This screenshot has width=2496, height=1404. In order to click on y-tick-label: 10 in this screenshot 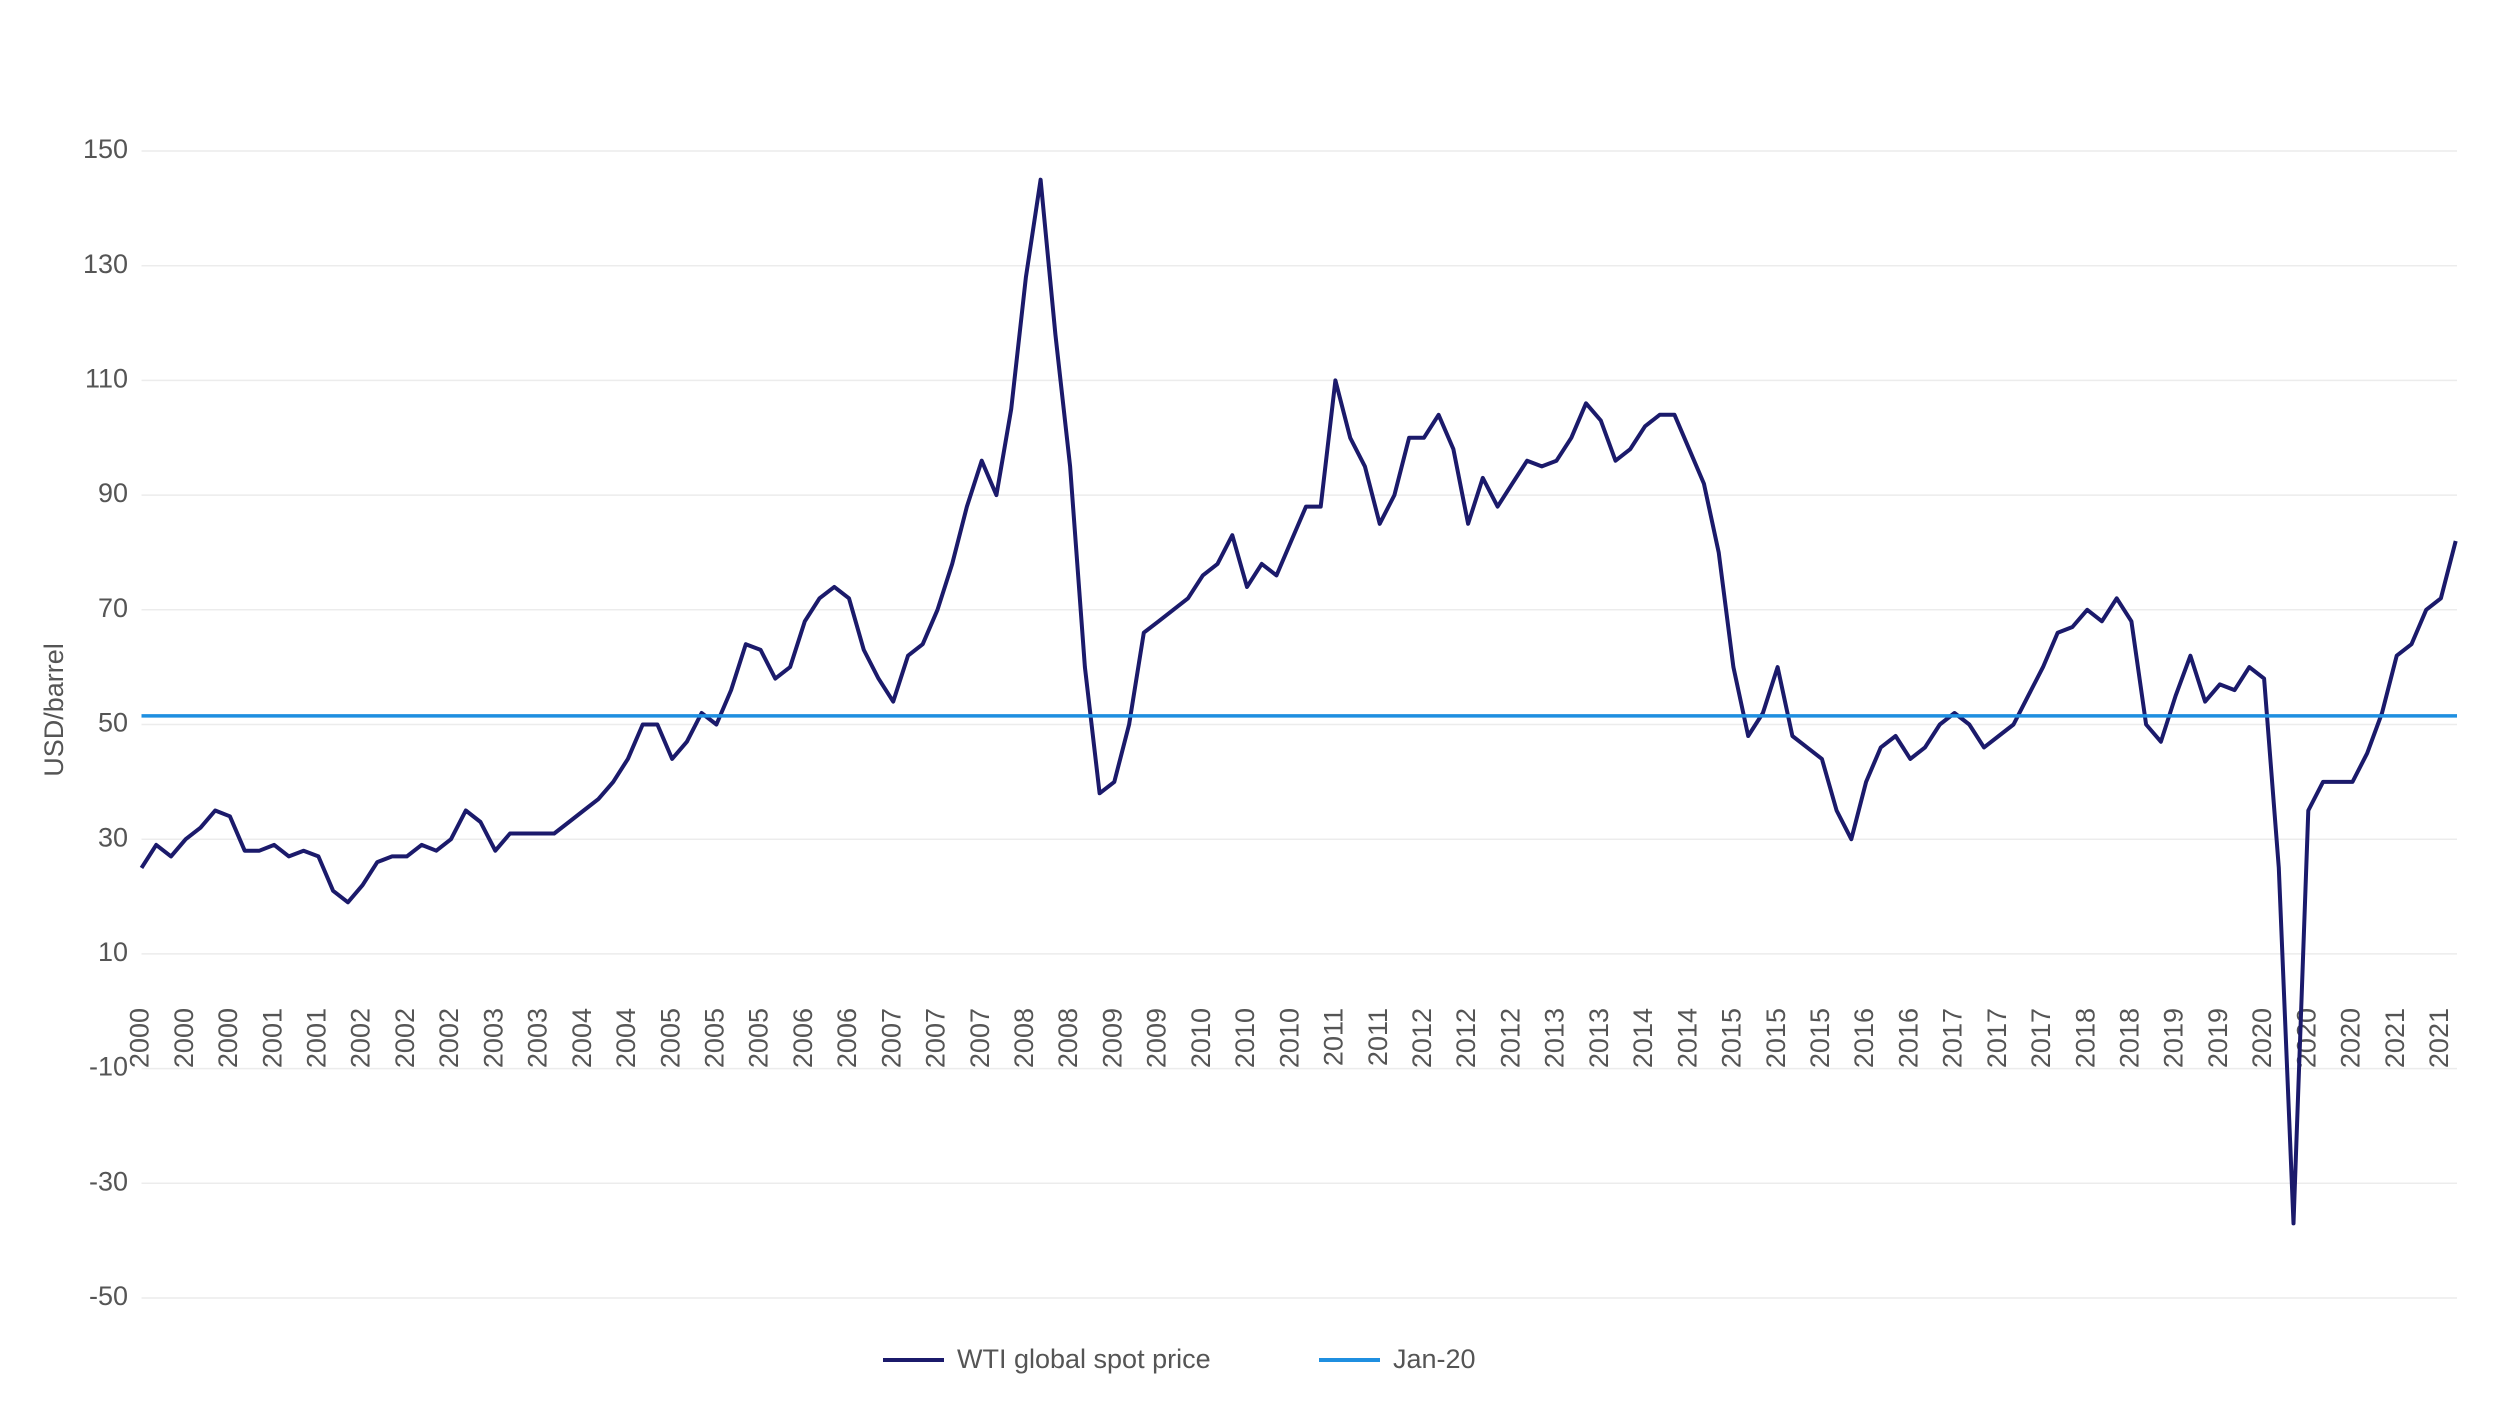, I will do `click(113, 952)`.